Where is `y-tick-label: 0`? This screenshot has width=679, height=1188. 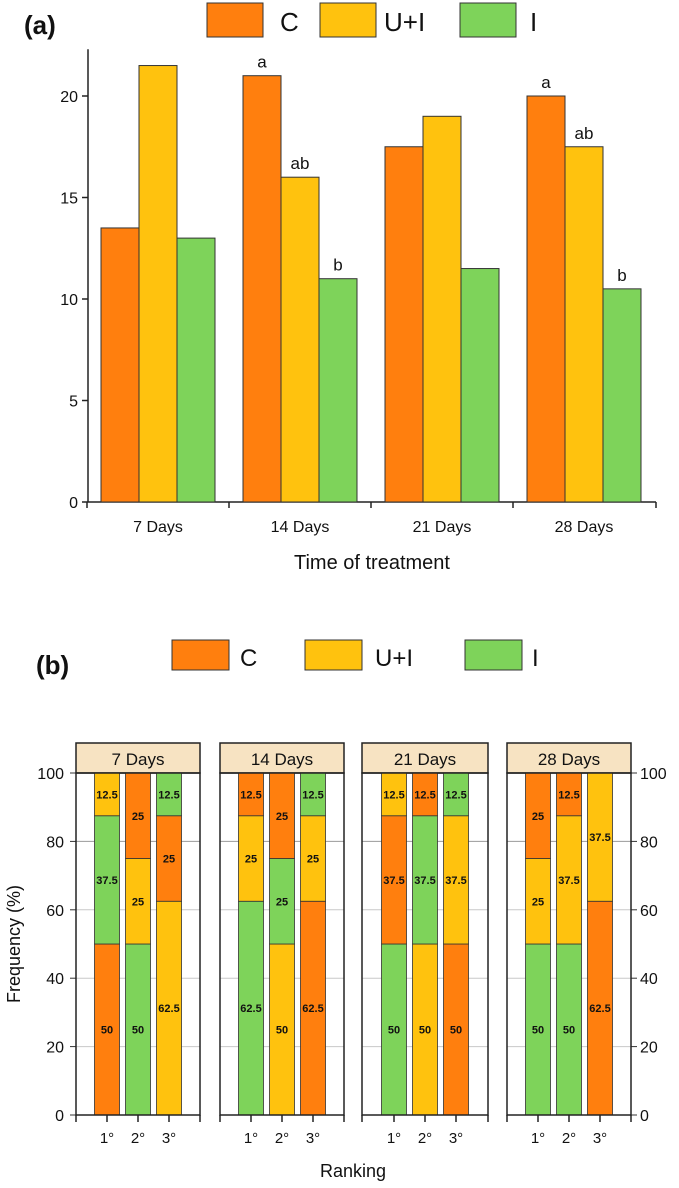 y-tick-label: 0 is located at coordinates (73, 503).